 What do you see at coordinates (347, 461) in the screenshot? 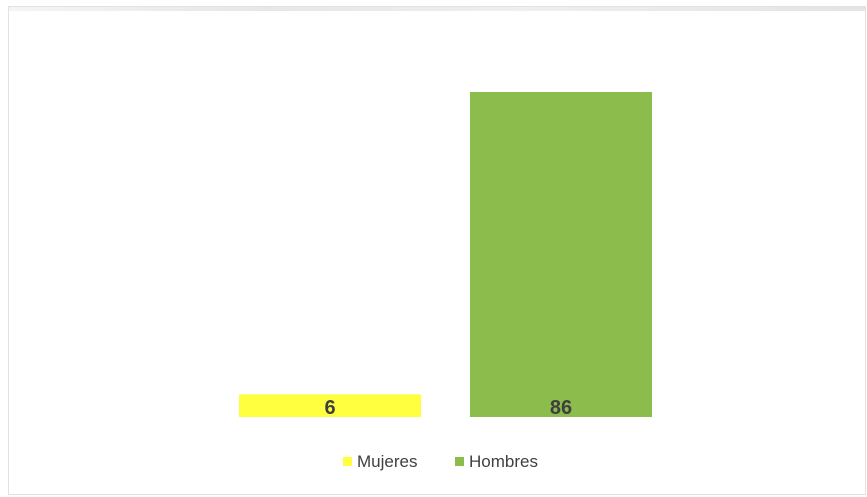
I see `legend-swatch-mujeres` at bounding box center [347, 461].